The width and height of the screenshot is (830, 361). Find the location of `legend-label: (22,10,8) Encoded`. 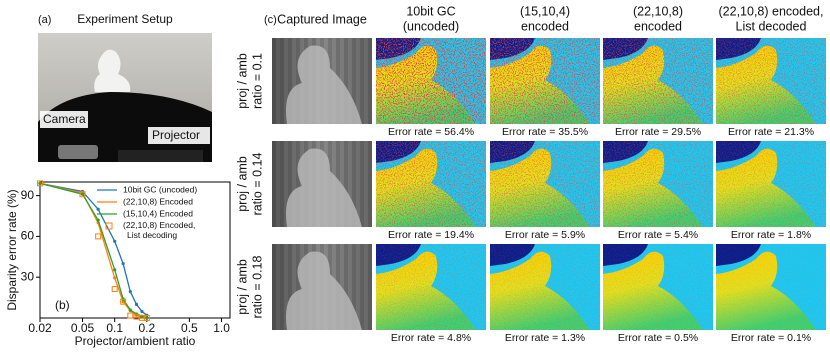

legend-label: (22,10,8) Encoded is located at coordinates (158, 201).